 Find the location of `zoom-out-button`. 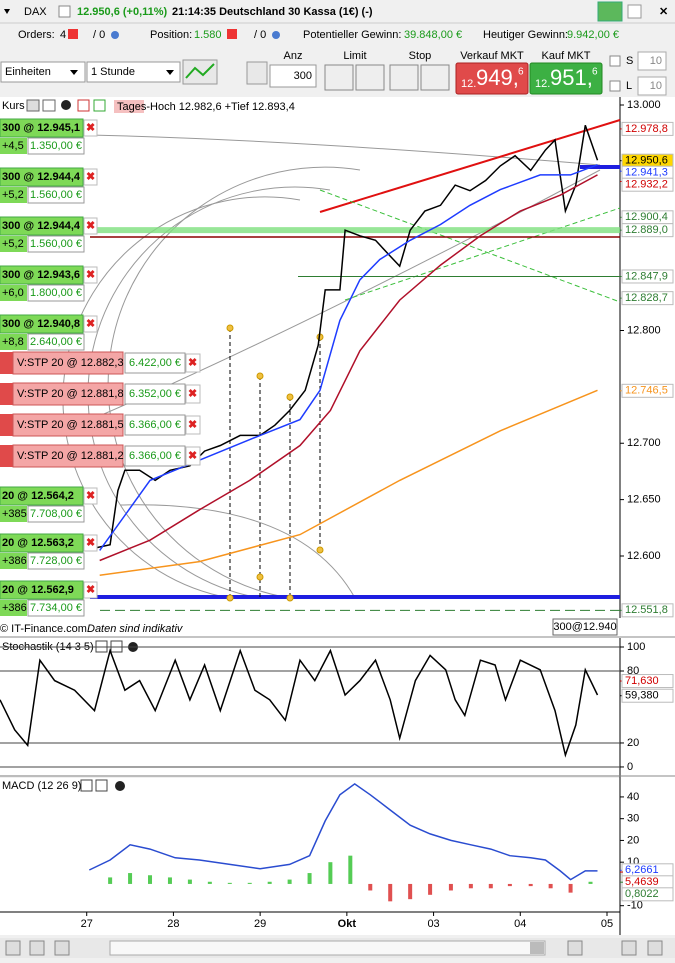

zoom-out-button is located at coordinates (13, 948).